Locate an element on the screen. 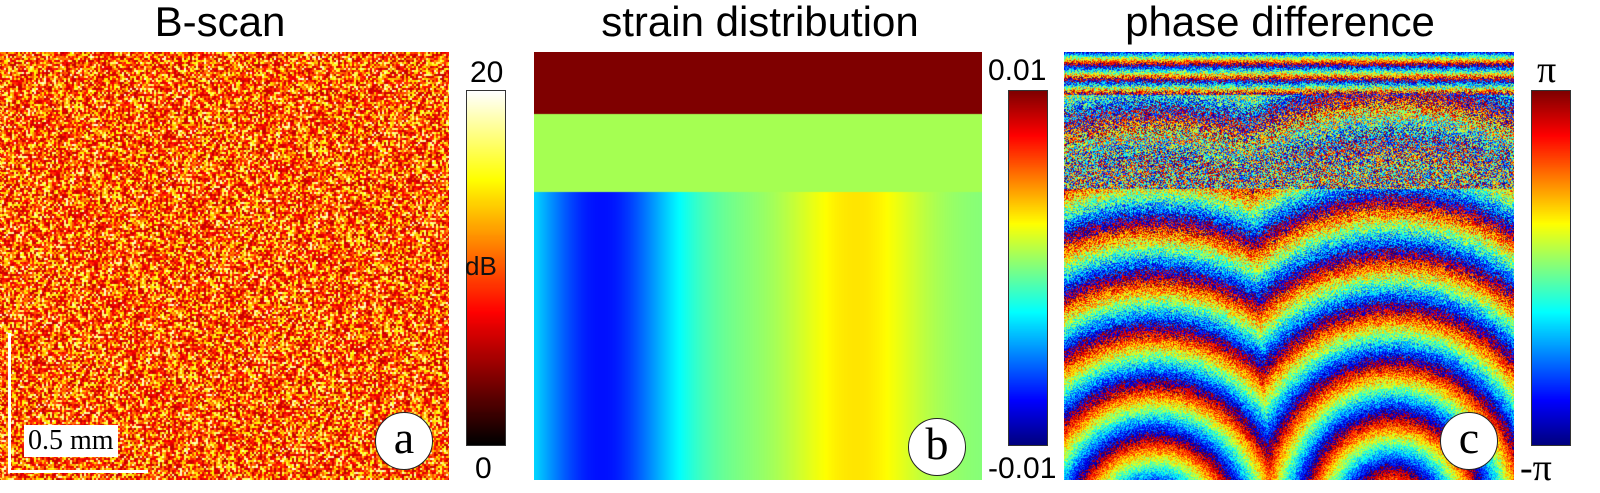  colorbar-c-min-label: -π is located at coordinates (1536, 468).